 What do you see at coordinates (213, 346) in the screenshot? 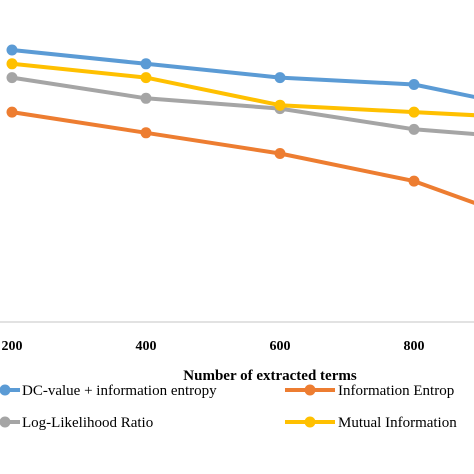
I see `x-tick-labels: 200 400 600 800` at bounding box center [213, 346].